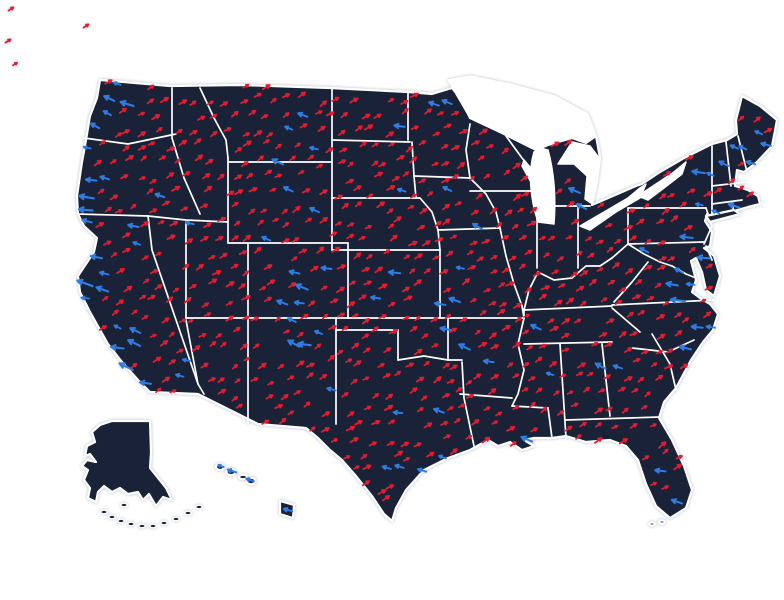 The image size is (784, 600). Describe the element at coordinates (567, 153) in the screenshot. I see `great-lakes-group` at that location.